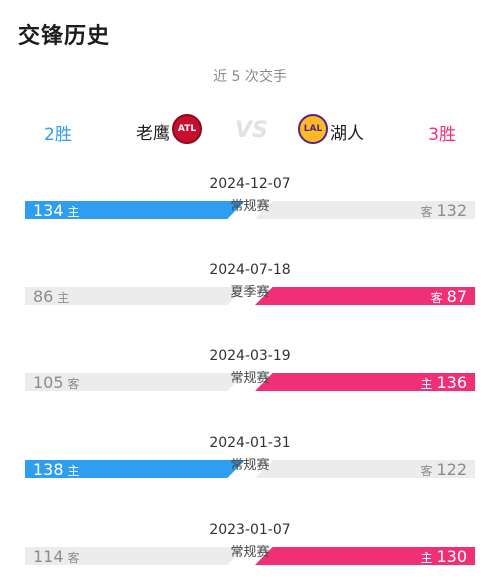 The image size is (500, 588). I want to click on game-date: 2024-07-18, so click(250, 270).